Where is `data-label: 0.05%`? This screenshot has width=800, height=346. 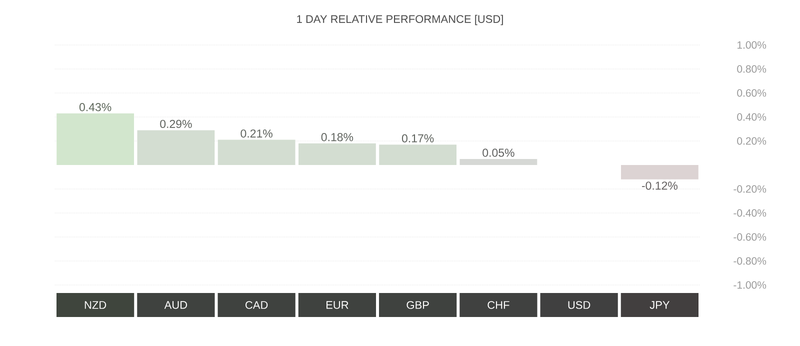 data-label: 0.05% is located at coordinates (498, 152).